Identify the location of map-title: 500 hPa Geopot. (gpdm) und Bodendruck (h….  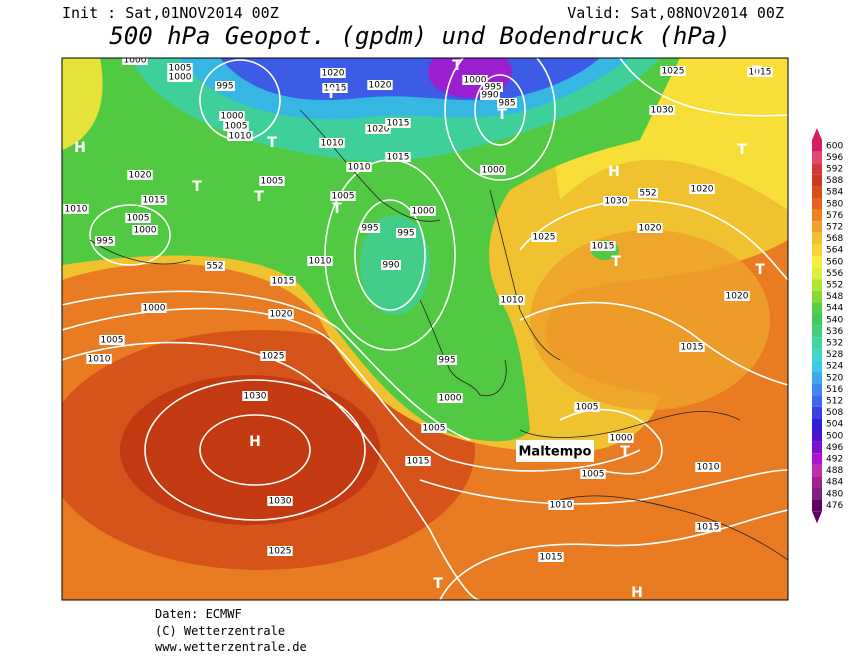
(419, 36).